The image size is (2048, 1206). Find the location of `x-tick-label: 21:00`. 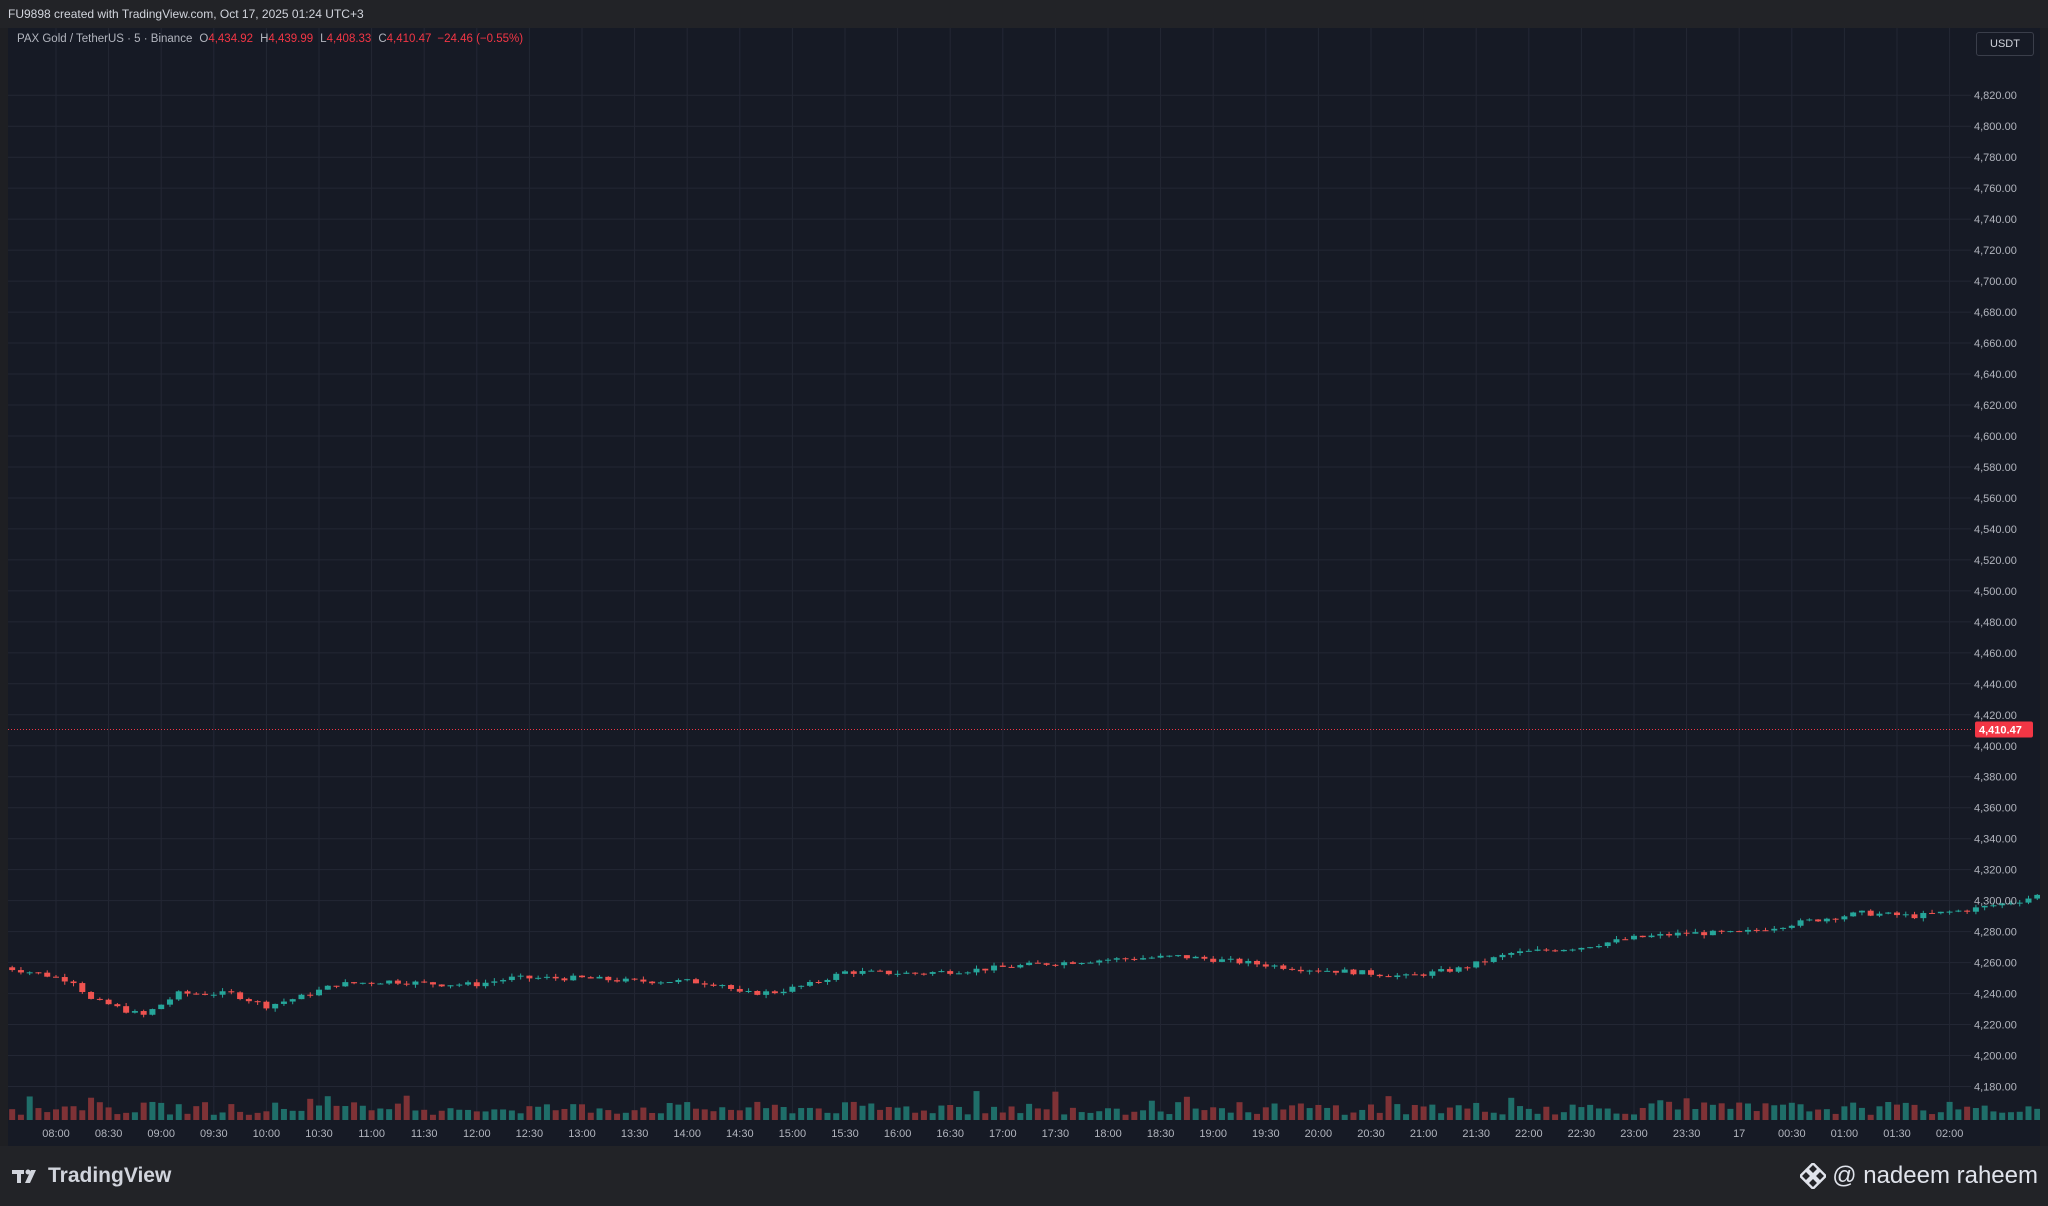

x-tick-label: 21:00 is located at coordinates (1424, 1134).